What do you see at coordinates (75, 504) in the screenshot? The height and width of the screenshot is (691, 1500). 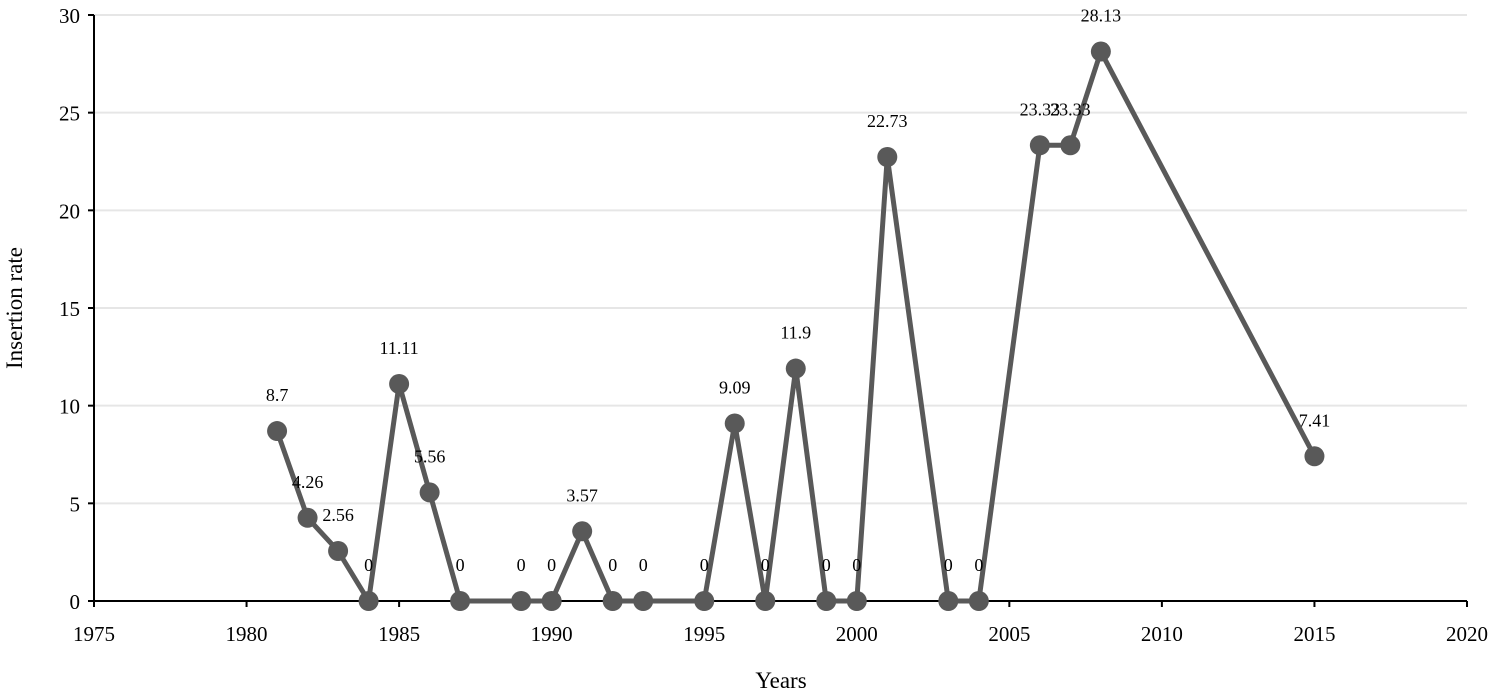 I see `y-tick-label: 5` at bounding box center [75, 504].